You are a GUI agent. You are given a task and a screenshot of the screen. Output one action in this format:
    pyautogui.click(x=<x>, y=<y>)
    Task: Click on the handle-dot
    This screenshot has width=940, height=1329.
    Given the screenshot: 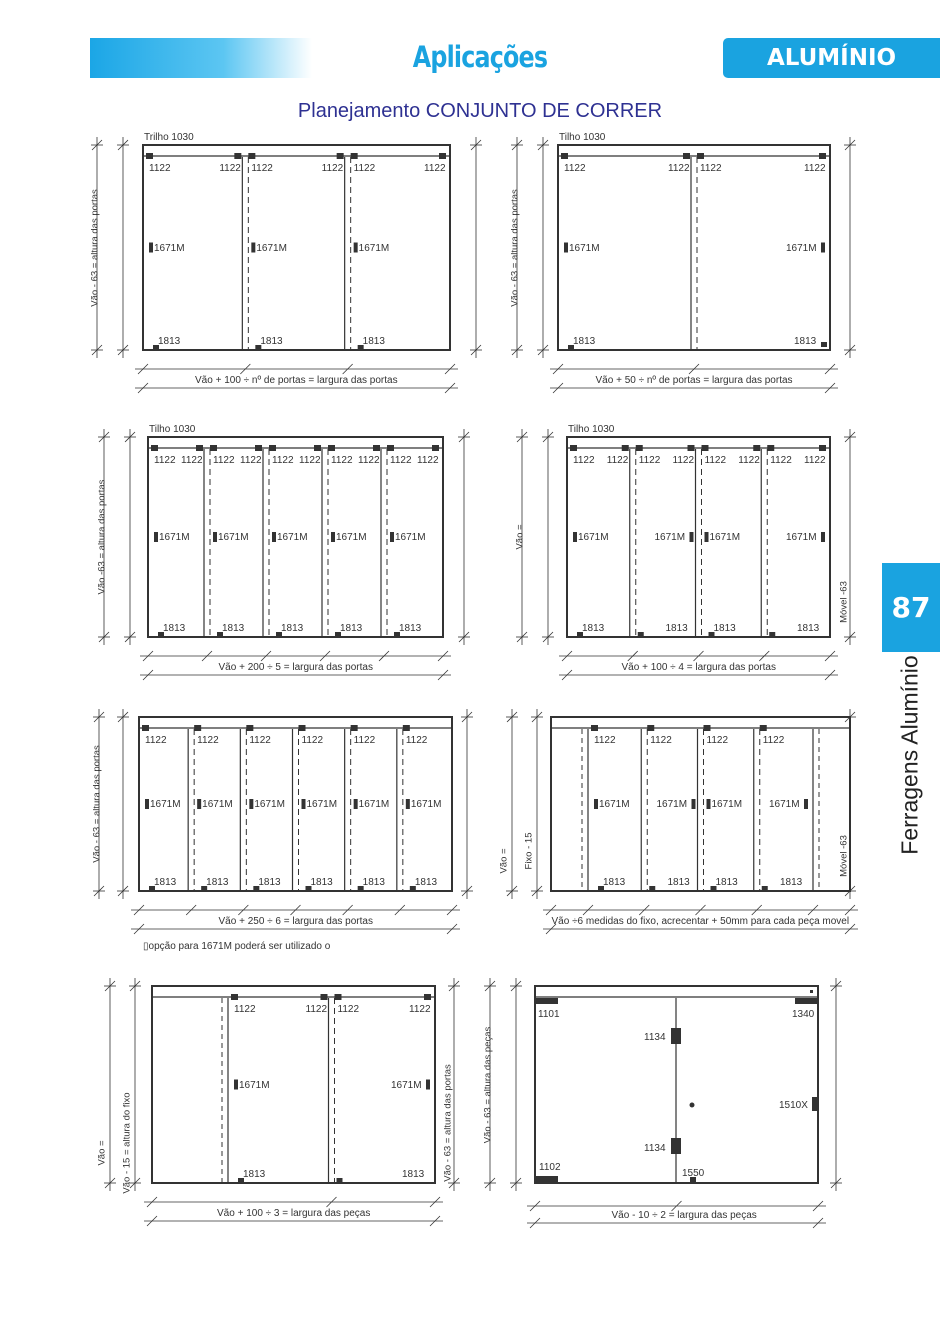 What is the action you would take?
    pyautogui.click(x=692, y=1105)
    